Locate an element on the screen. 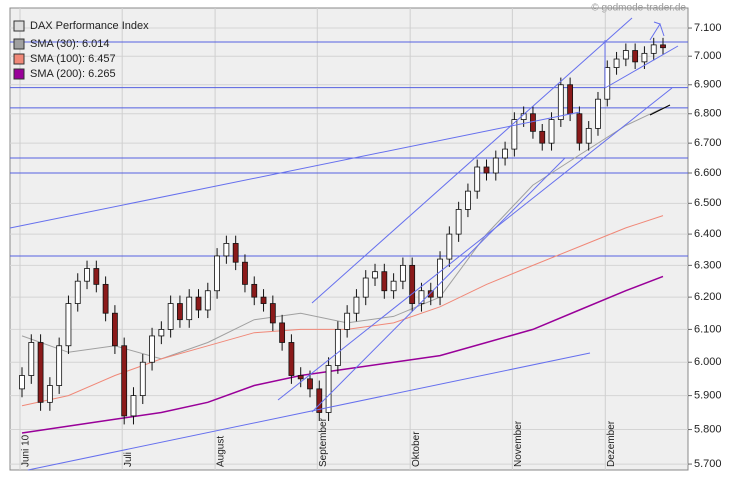  trend-line is located at coordinates (641, 67).